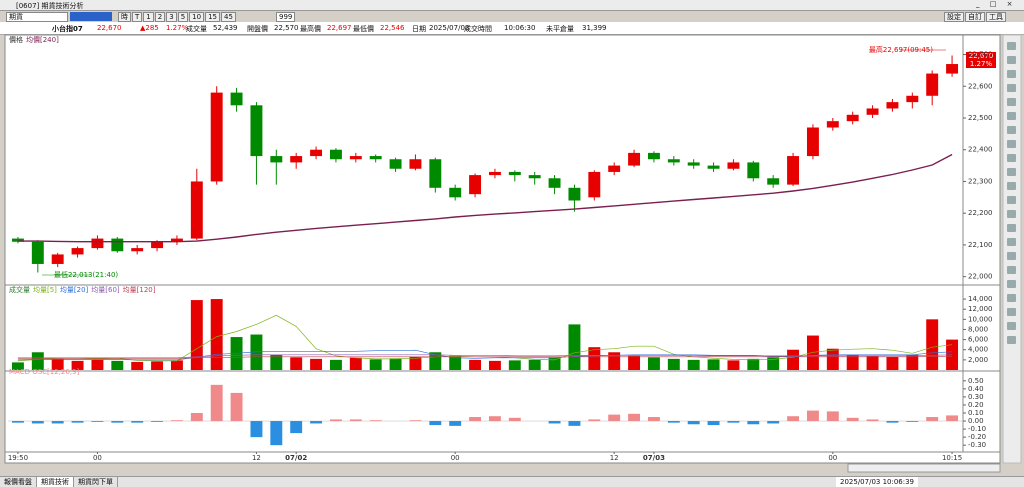  Describe the element at coordinates (980, 299) in the screenshot. I see `y-tick-label: 14,000` at that location.